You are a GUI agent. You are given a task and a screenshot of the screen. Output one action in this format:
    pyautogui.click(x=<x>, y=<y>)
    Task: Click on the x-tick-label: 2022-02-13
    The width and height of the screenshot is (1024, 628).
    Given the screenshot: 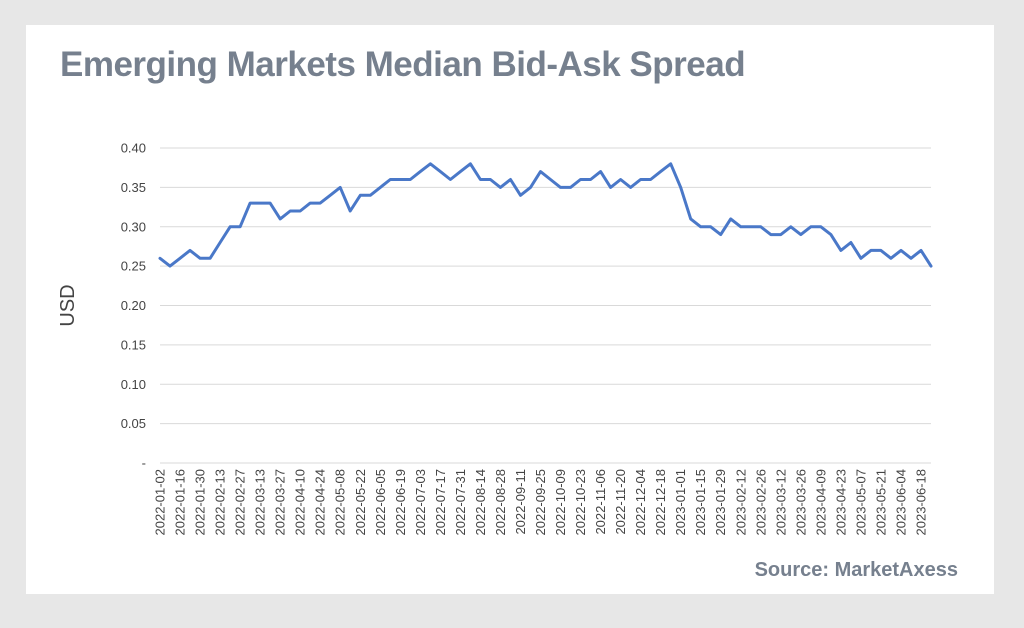 What is the action you would take?
    pyautogui.click(x=220, y=502)
    